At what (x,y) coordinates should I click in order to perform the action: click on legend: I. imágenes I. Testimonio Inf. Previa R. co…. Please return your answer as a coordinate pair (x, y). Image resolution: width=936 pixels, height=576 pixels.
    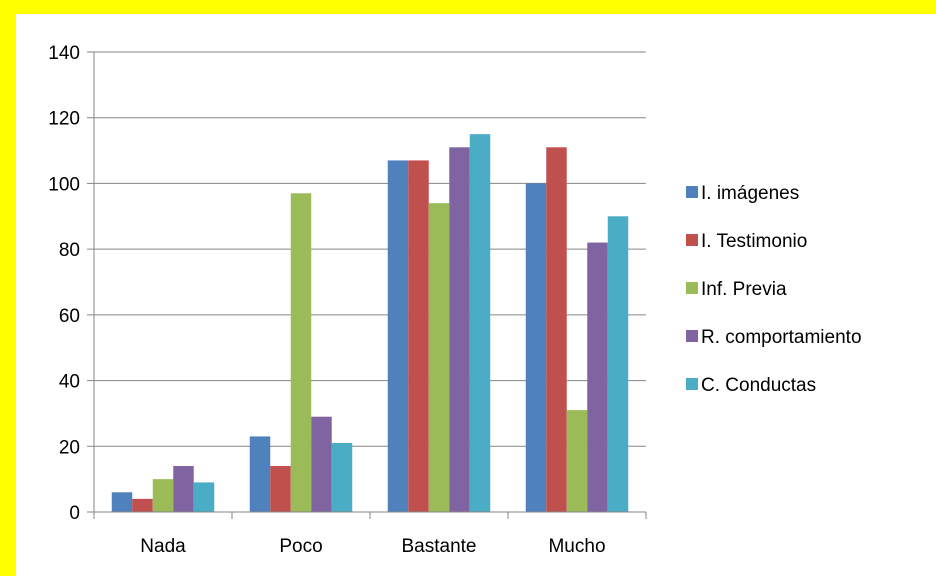
    Looking at the image, I should click on (774, 289).